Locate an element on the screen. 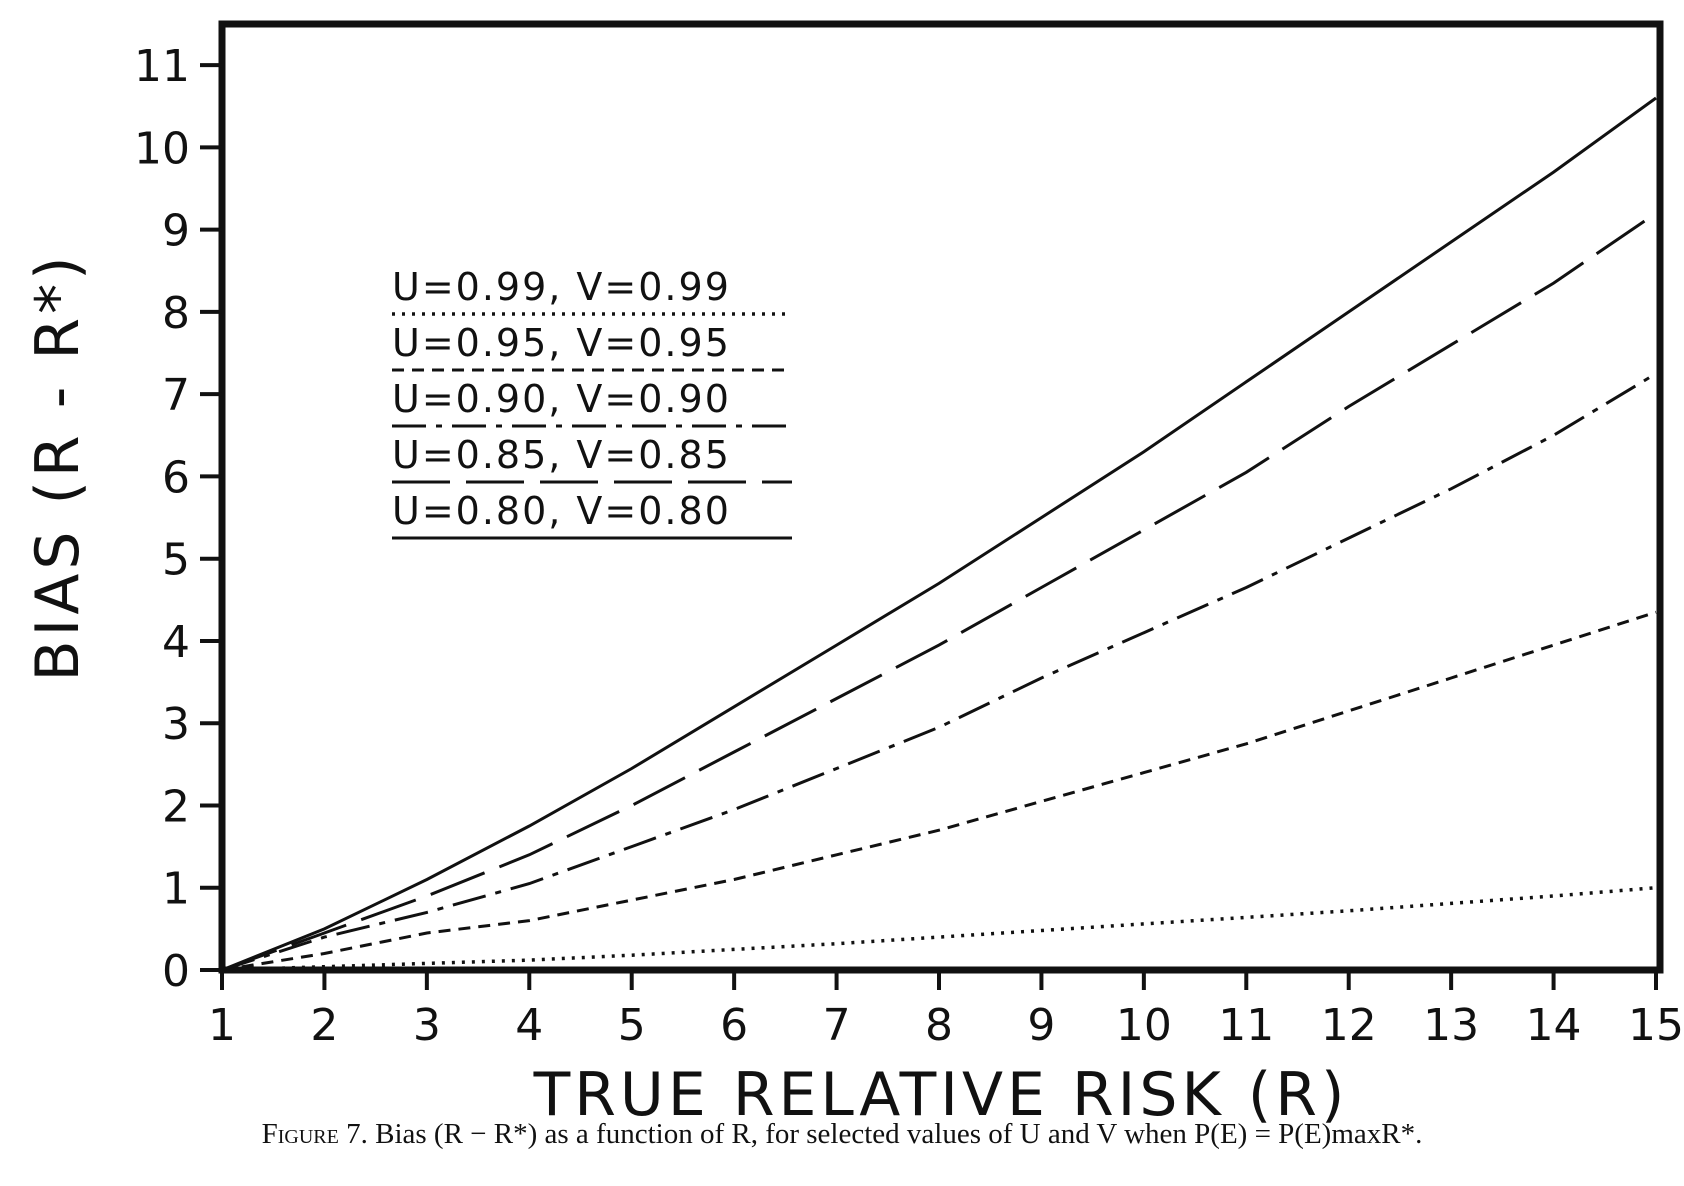  x-tick-label: 10 is located at coordinates (1144, 1025).